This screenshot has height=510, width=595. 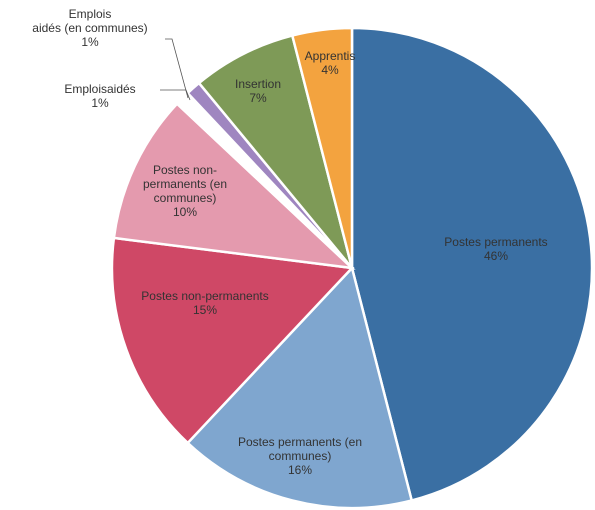 I want to click on slice-label-1: Postes permanents 46%, so click(x=495, y=249).